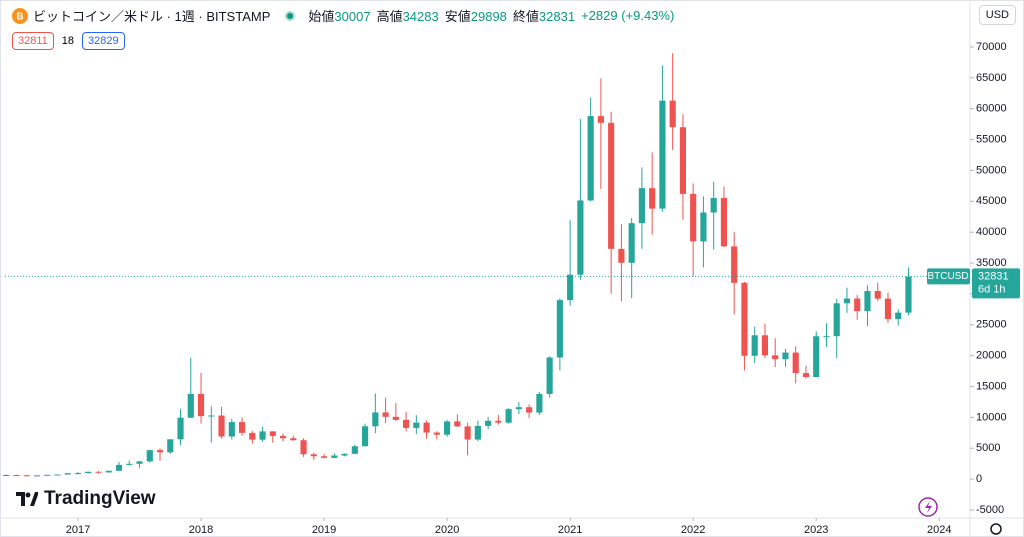  I want to click on symbol: ビットコイン／米ドル · 1週 · BITSTAMP, so click(152, 16).